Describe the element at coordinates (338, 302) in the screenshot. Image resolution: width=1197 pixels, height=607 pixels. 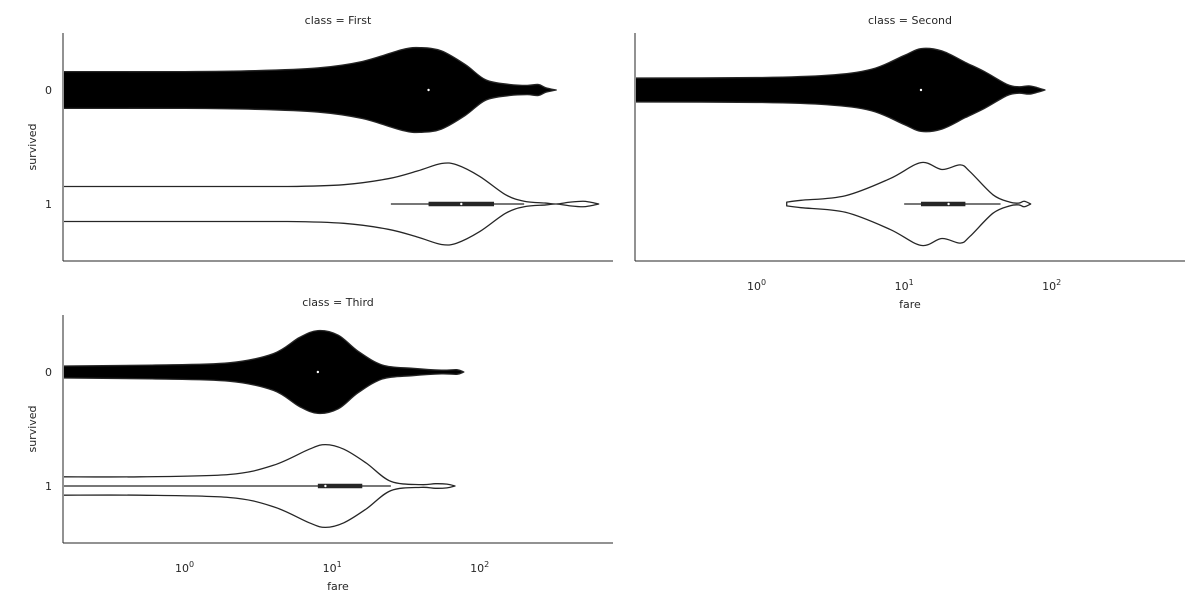
I see `panel-title: class = Third` at that location.